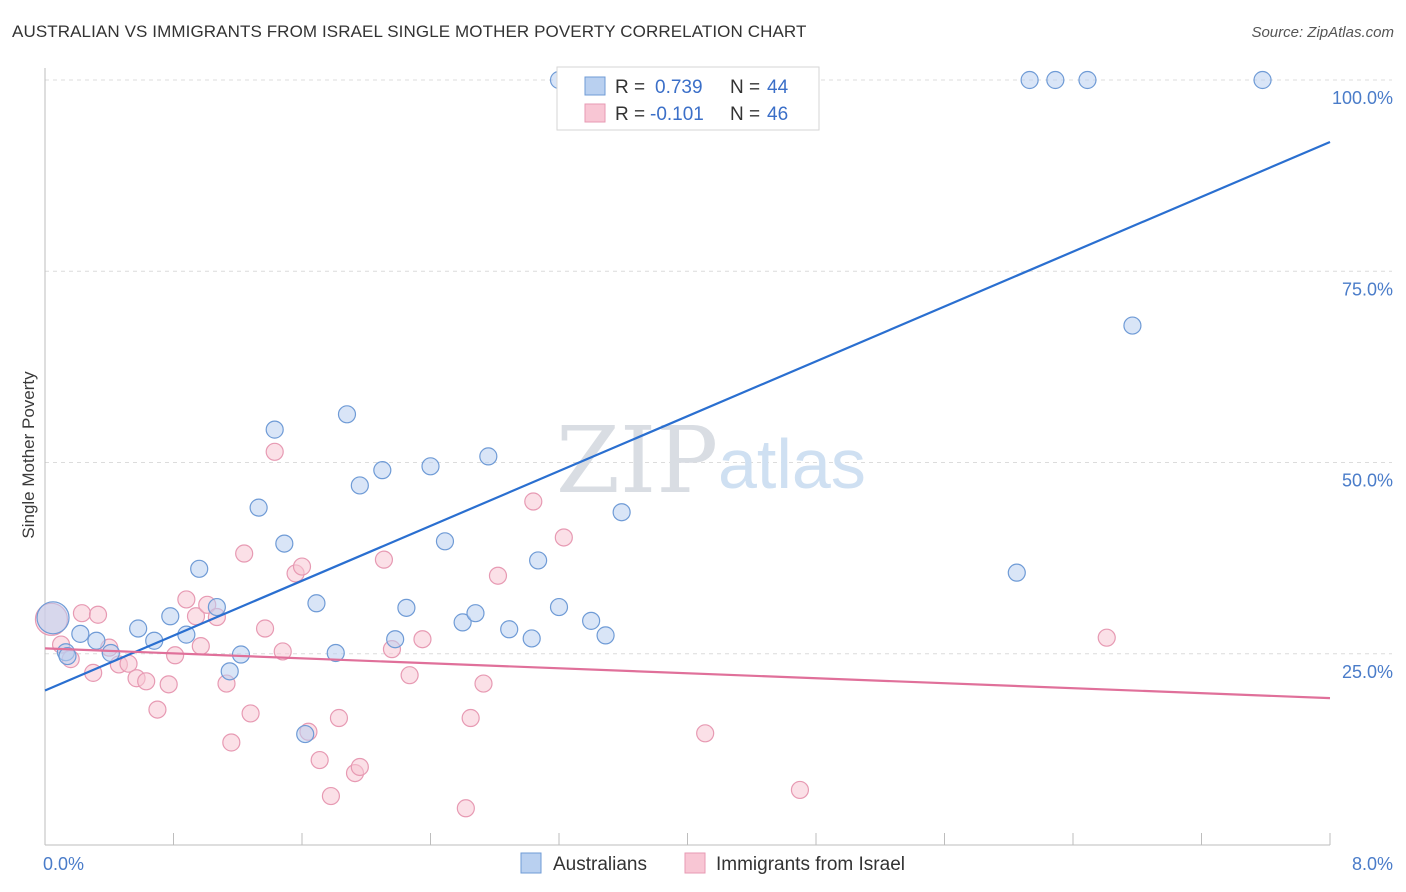 This screenshot has width=1406, height=892. What do you see at coordinates (810, 864) in the screenshot?
I see `bottom-legend-immigrants: Immigrants from Israel` at bounding box center [810, 864].